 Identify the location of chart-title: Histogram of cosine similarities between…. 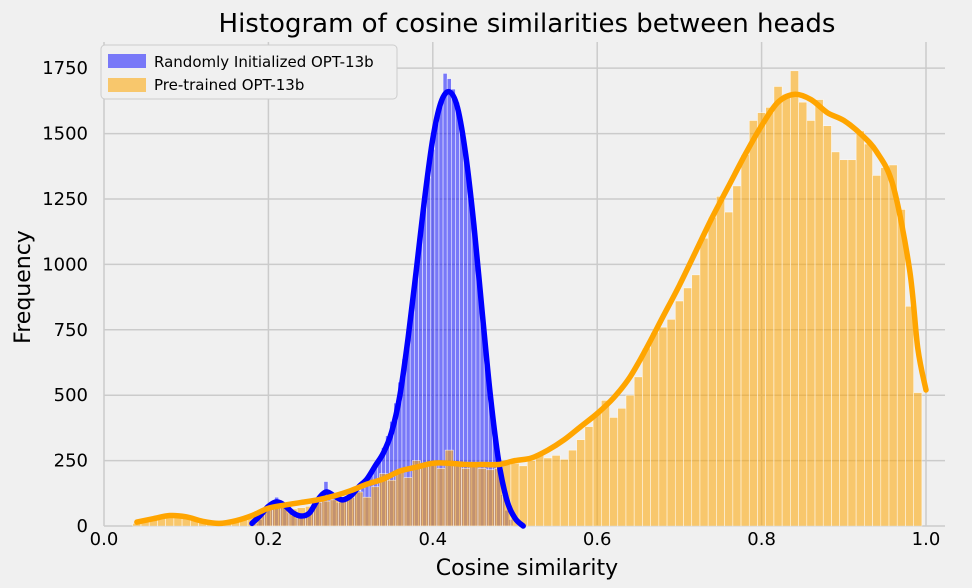
(527, 24).